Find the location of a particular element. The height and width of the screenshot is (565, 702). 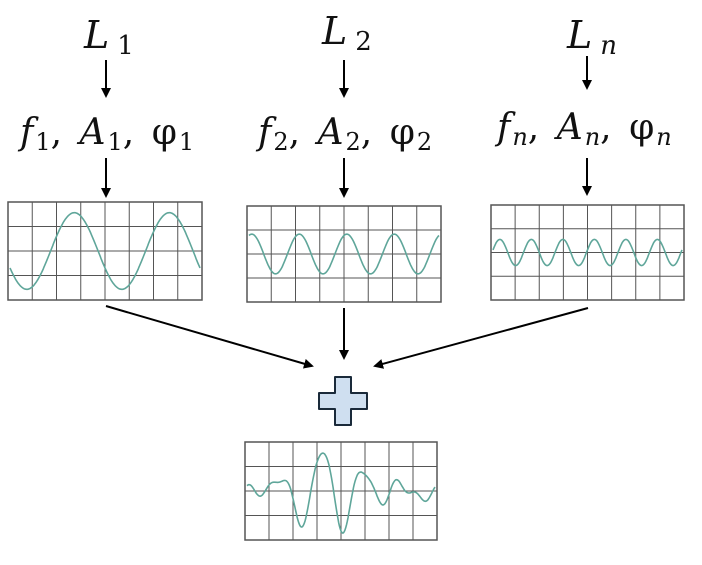

scope-3-waveform is located at coordinates (587, 252).